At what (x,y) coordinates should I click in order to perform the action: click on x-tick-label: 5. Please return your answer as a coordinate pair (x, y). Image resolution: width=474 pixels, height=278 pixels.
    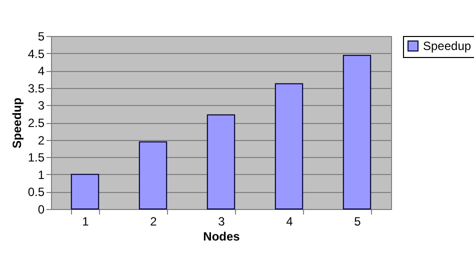
    Looking at the image, I should click on (358, 221).